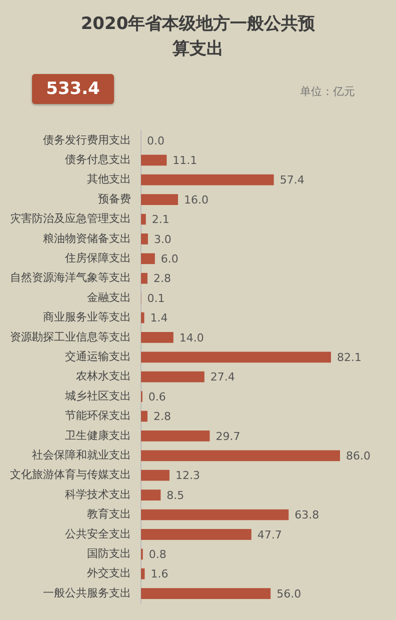 This screenshot has width=396, height=620. What do you see at coordinates (159, 574) in the screenshot?
I see `data-label: 1.6` at bounding box center [159, 574].